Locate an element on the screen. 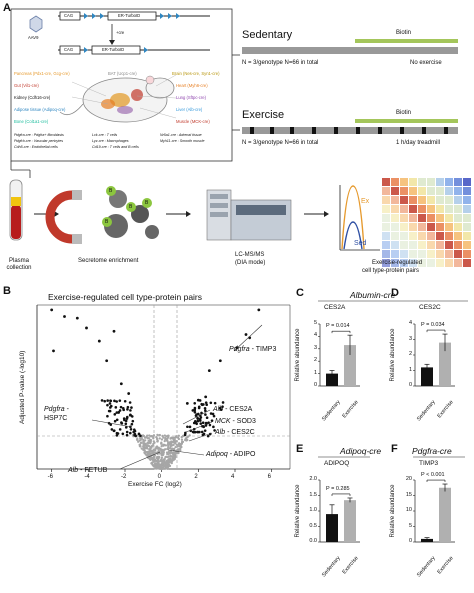  p-value-label: P < 0.001 is located at coordinates (433, 475).